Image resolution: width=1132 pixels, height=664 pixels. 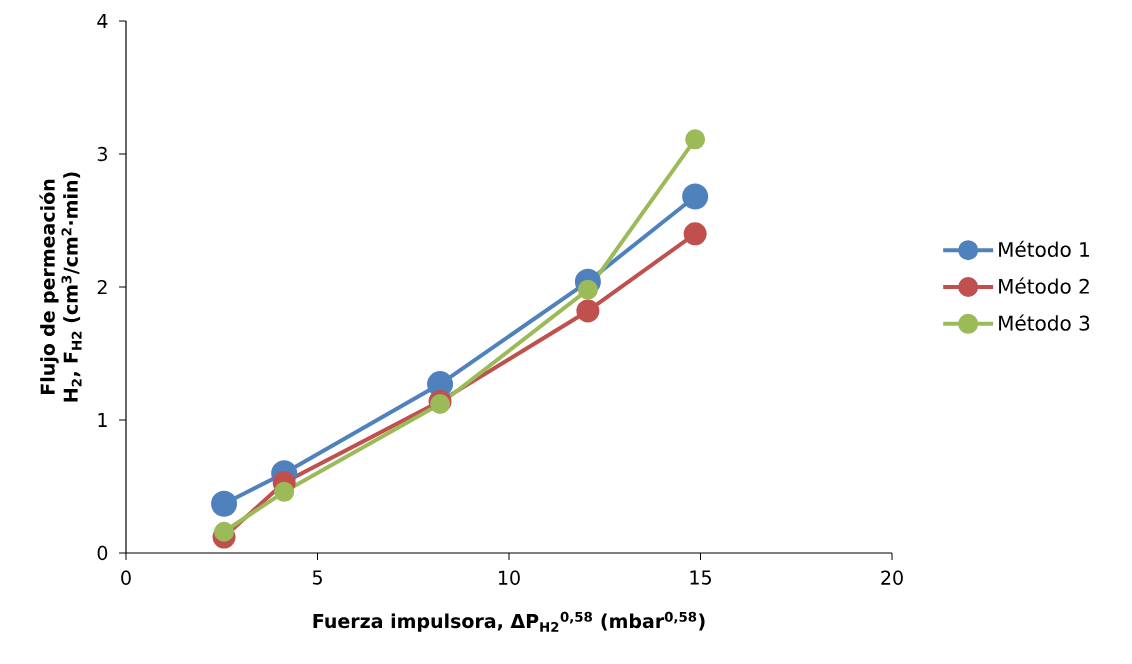 What do you see at coordinates (102, 553) in the screenshot?
I see `y-tick-label: 0` at bounding box center [102, 553].